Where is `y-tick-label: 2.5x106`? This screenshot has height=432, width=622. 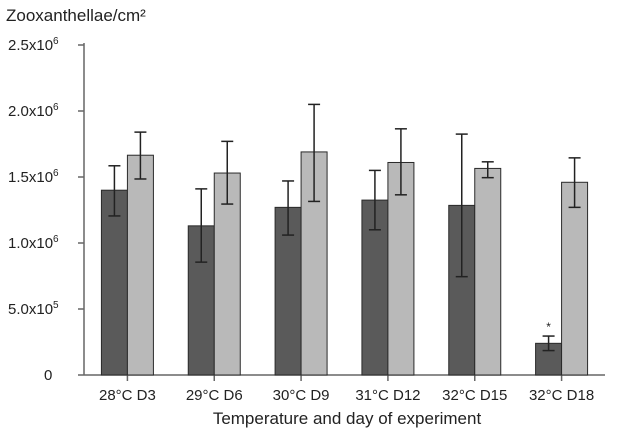
y-tick-label: 2.5x106 is located at coordinates (33, 45).